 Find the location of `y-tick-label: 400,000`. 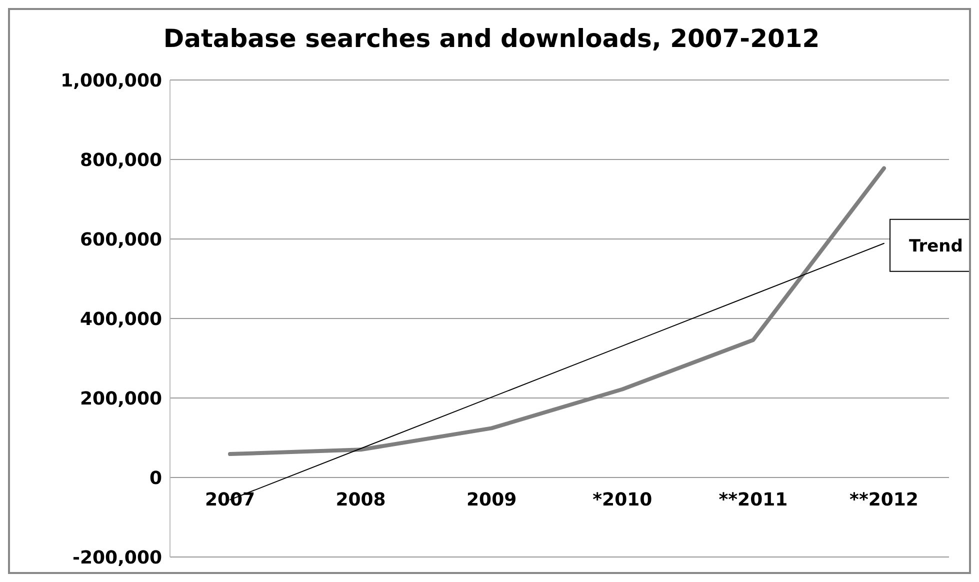

y-tick-label: 400,000 is located at coordinates (121, 319).